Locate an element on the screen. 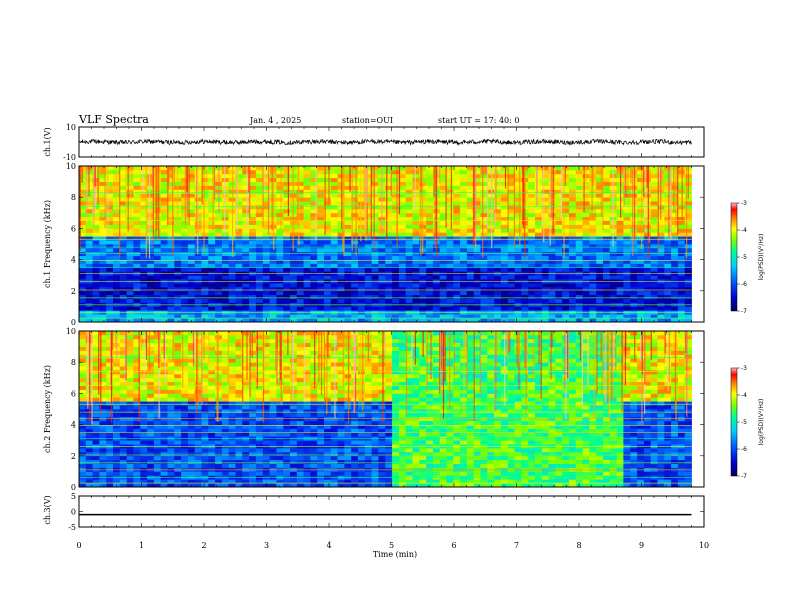 This screenshot has height=612, width=792. start-time-label: start UT = 17: 40: 0 is located at coordinates (478, 120).